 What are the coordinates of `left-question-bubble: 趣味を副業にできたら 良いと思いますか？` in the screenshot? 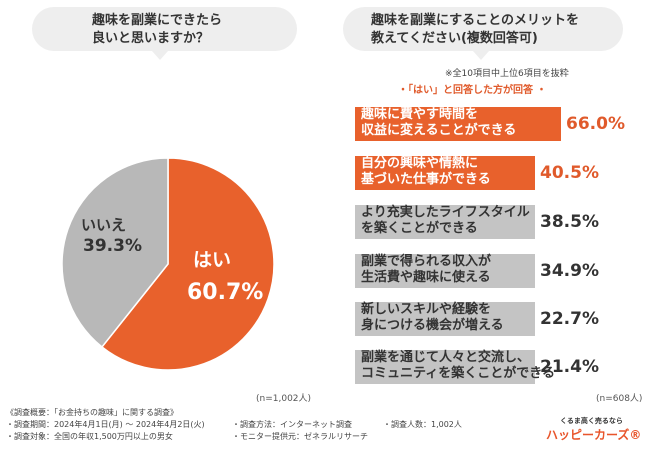 It's located at (164, 33).